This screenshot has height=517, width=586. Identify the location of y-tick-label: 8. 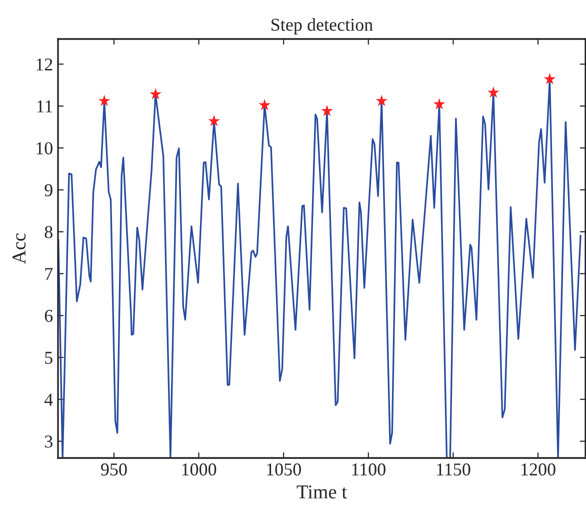
(48, 232).